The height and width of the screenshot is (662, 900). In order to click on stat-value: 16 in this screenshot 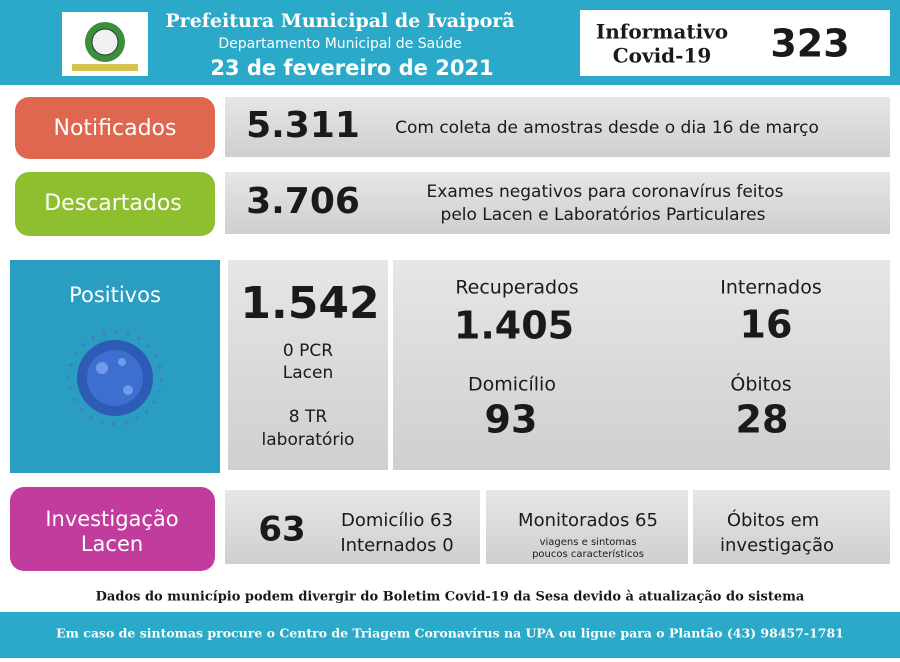, I will do `click(766, 325)`.